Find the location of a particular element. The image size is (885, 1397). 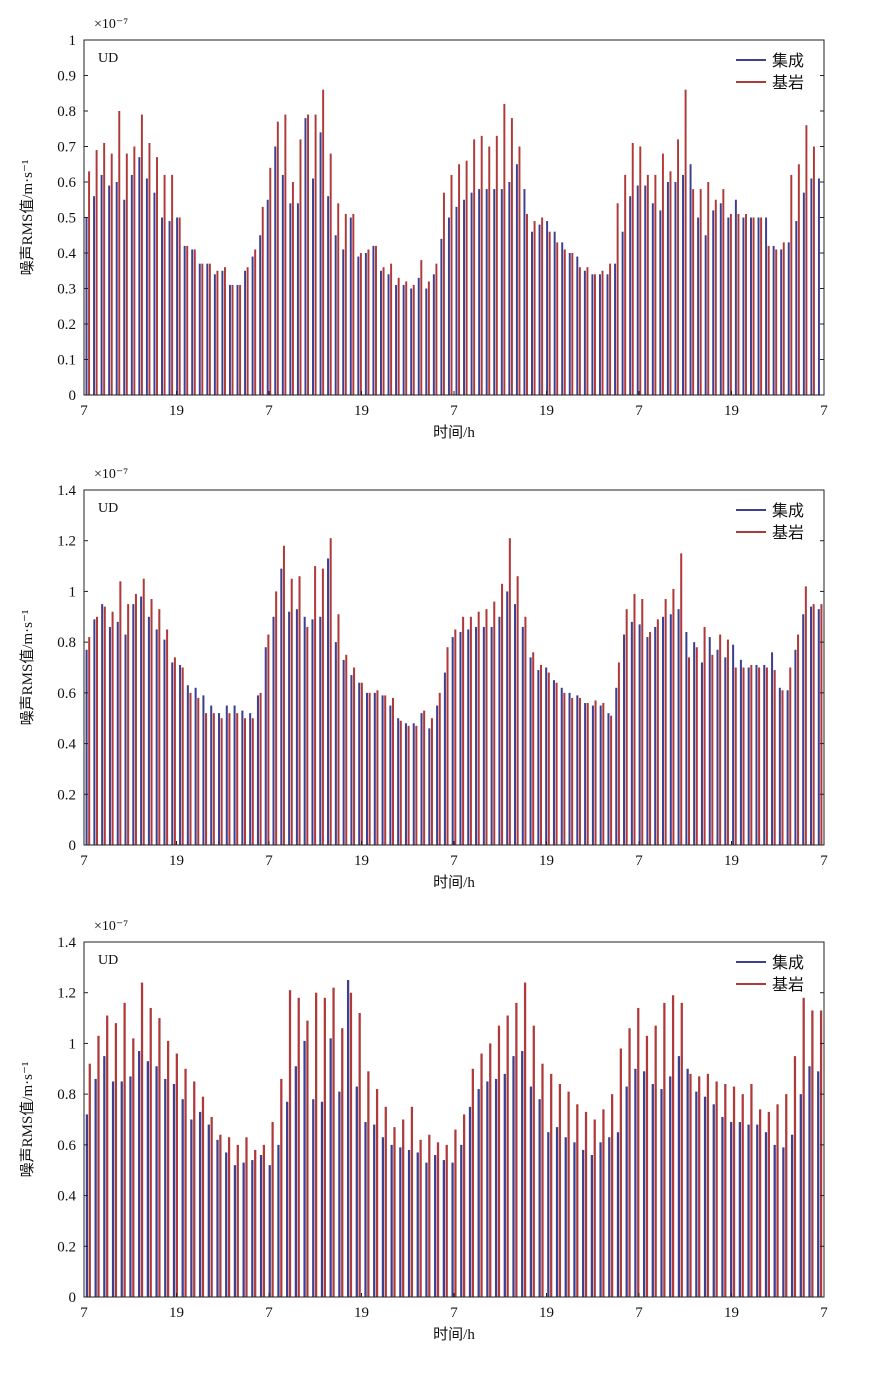

y-axis-title: 噪声RMS值/m·s⁻¹ is located at coordinates (27, 218).